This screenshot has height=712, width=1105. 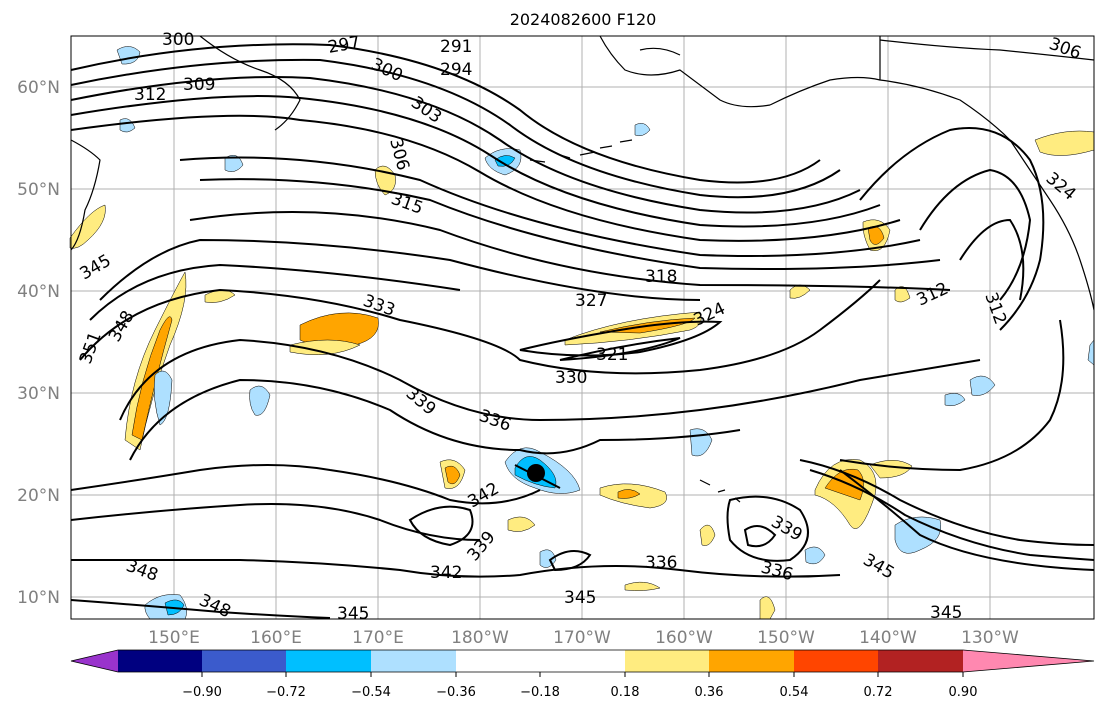 What do you see at coordinates (480, 638) in the screenshot?
I see `lon-label: 180°W` at bounding box center [480, 638].